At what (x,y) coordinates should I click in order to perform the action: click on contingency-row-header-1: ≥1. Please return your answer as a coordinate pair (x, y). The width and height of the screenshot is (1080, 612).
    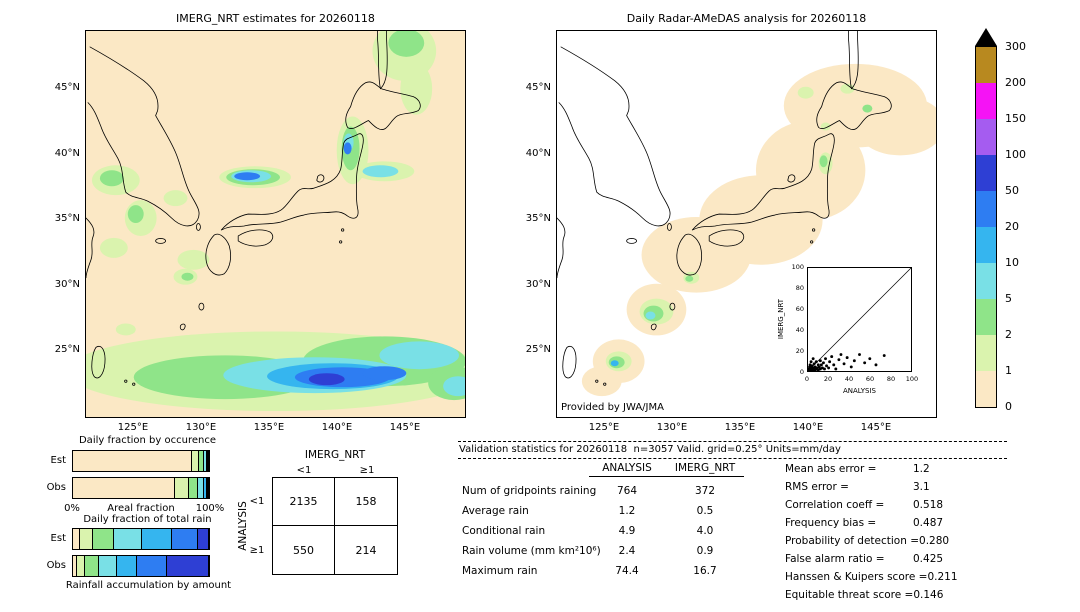
    Looking at the image, I should click on (257, 550).